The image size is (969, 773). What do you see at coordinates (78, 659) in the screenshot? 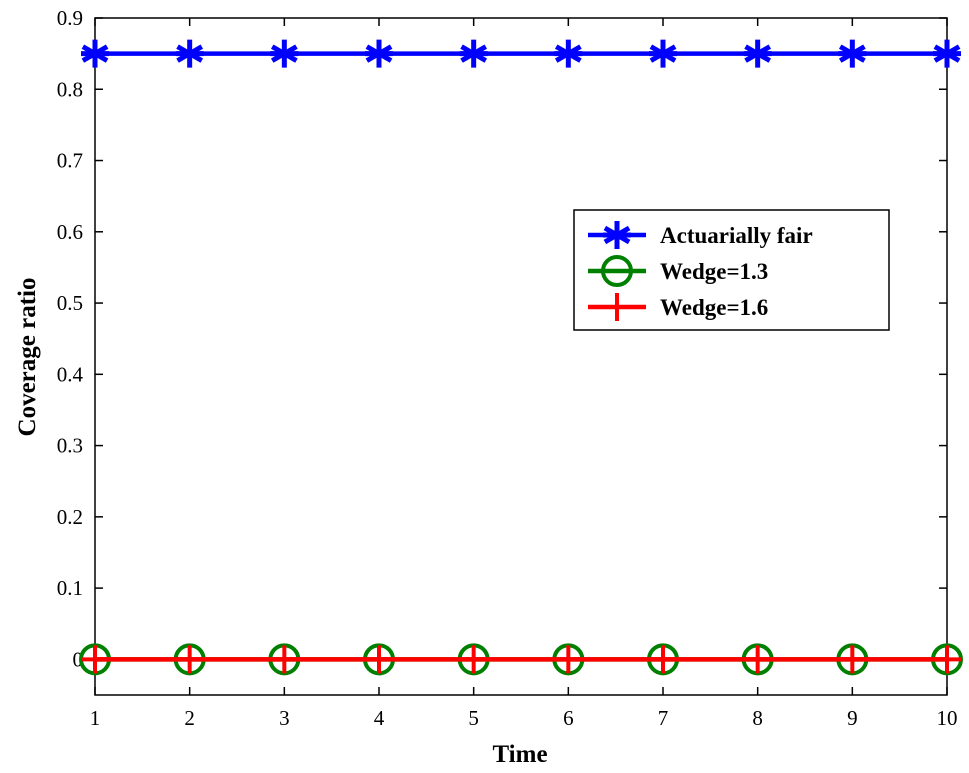
I see `y-tick-label: 0` at bounding box center [78, 659].